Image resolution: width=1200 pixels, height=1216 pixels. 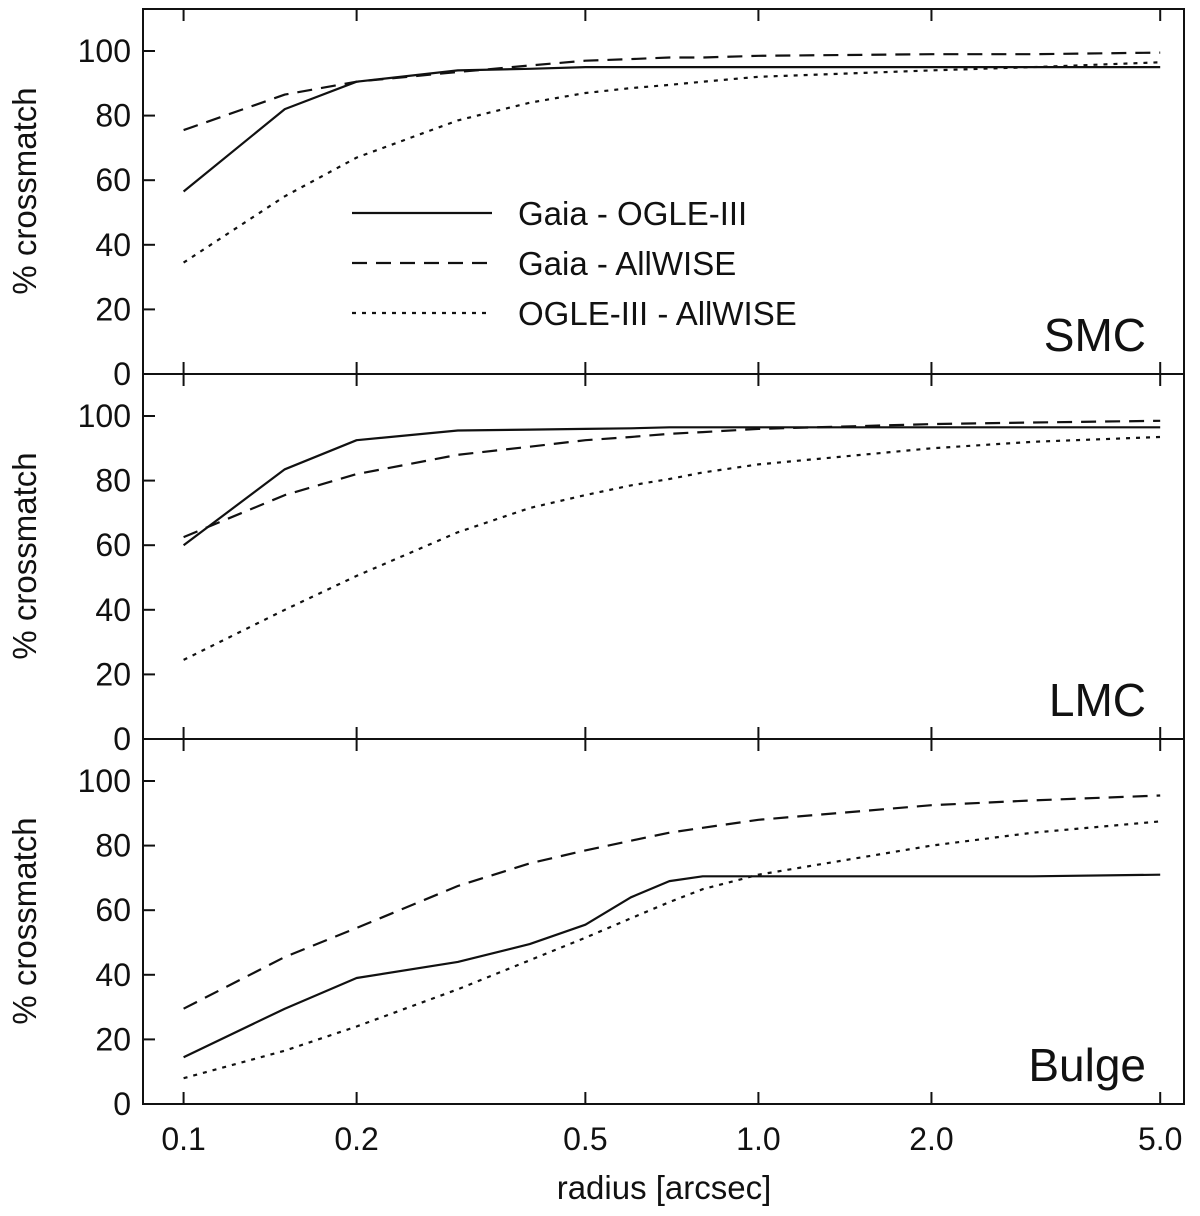 What do you see at coordinates (664, 1187) in the screenshot?
I see `x-axis-title: radius [arcsec]` at bounding box center [664, 1187].